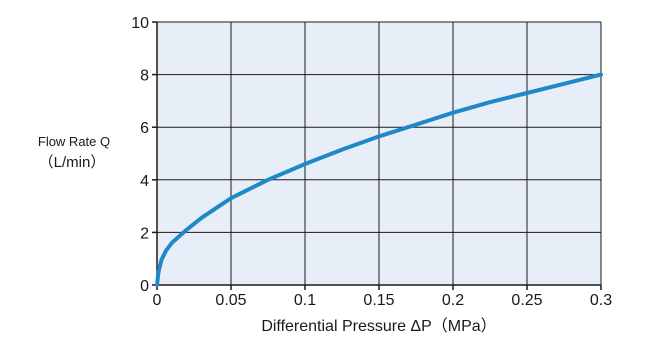  What do you see at coordinates (601, 300) in the screenshot?
I see `x-tick-label: 0.3` at bounding box center [601, 300].